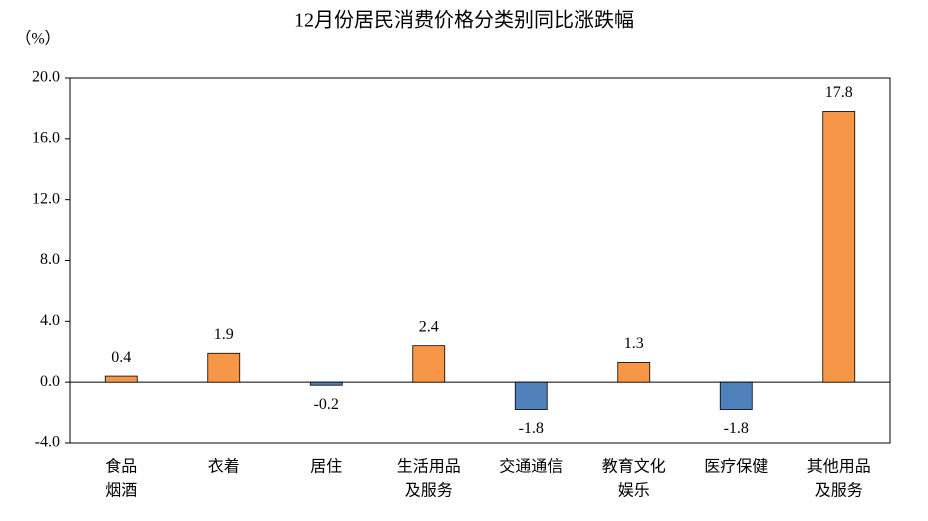 The width and height of the screenshot is (928, 521). Describe the element at coordinates (839, 92) in the screenshot. I see `value-label: 17.8` at that location.